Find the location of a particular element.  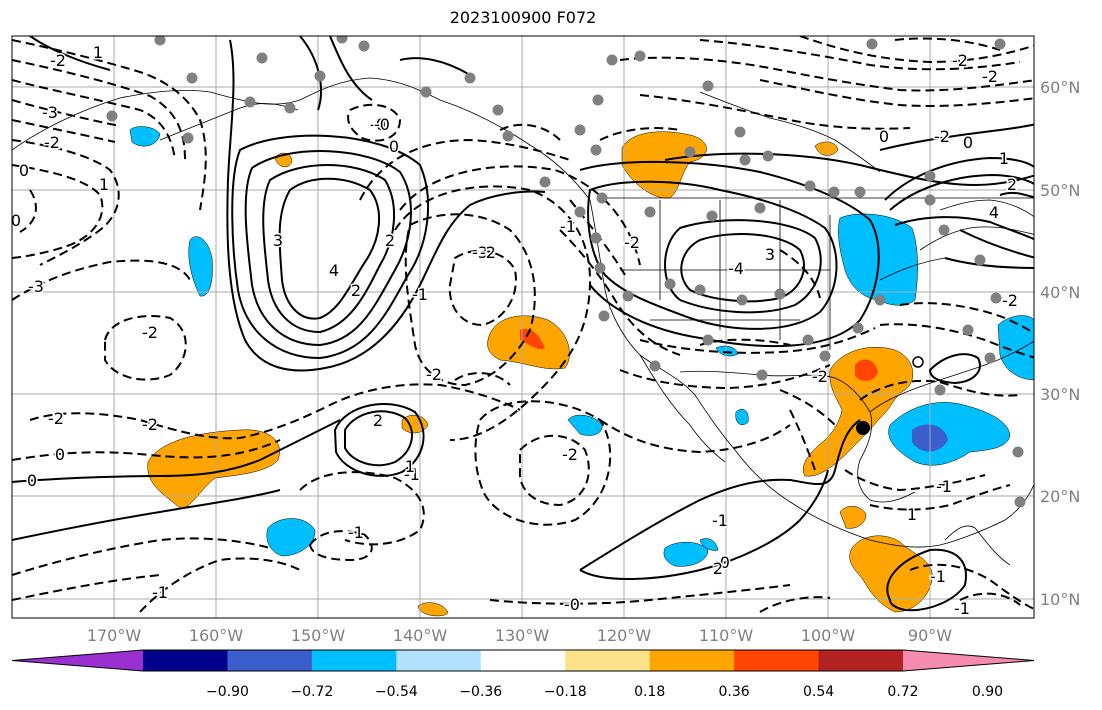

colorbar-tick-label: −0.54 is located at coordinates (396, 692).